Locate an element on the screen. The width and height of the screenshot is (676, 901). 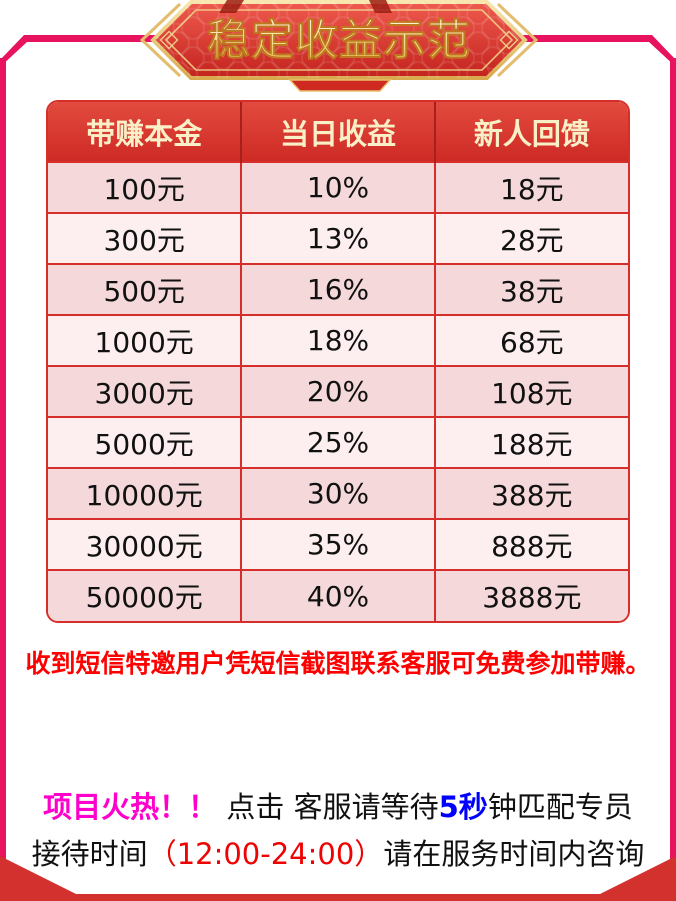
banner-left-strap is located at coordinates (231, 6).